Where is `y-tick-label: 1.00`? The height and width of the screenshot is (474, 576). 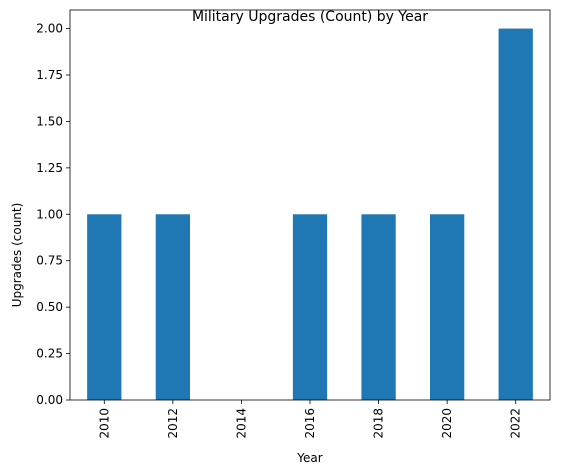 y-tick-label: 1.00 is located at coordinates (49, 214).